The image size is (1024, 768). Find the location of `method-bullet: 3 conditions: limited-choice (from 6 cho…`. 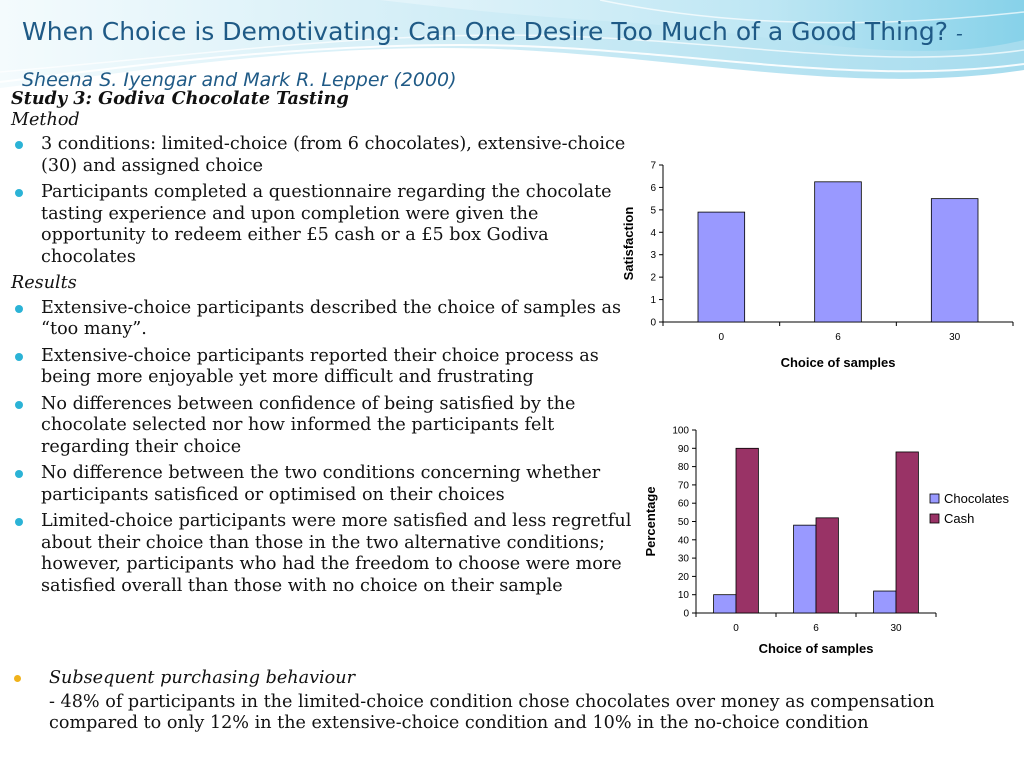

method-bullet: 3 conditions: limited-choice (from 6 cho… is located at coordinates (323, 155).